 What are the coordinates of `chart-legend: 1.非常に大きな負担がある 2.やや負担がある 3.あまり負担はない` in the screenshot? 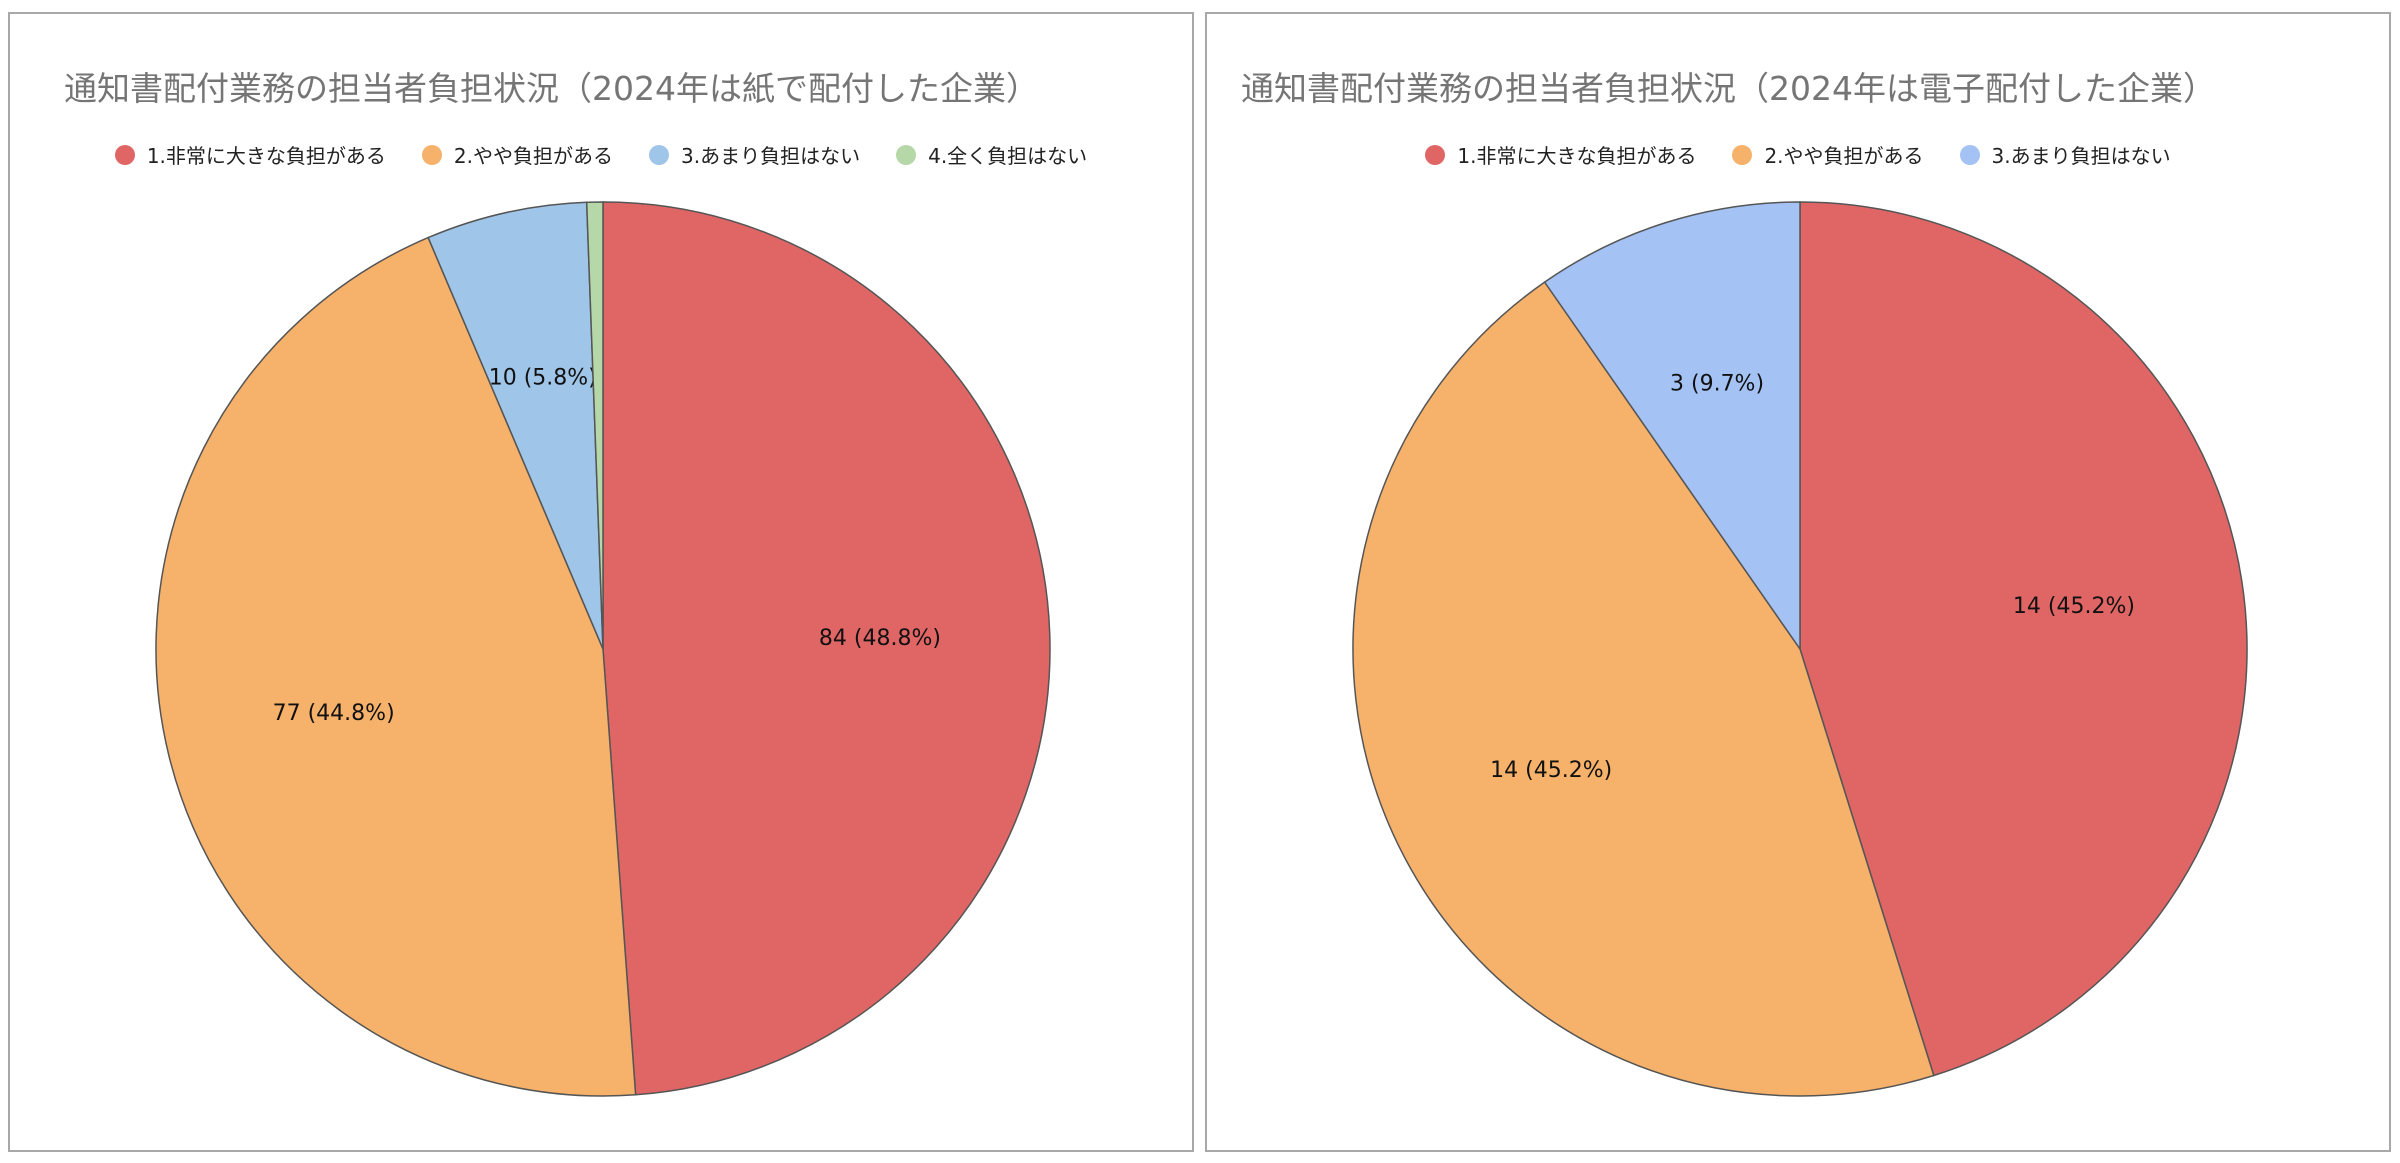 It's located at (1798, 154).